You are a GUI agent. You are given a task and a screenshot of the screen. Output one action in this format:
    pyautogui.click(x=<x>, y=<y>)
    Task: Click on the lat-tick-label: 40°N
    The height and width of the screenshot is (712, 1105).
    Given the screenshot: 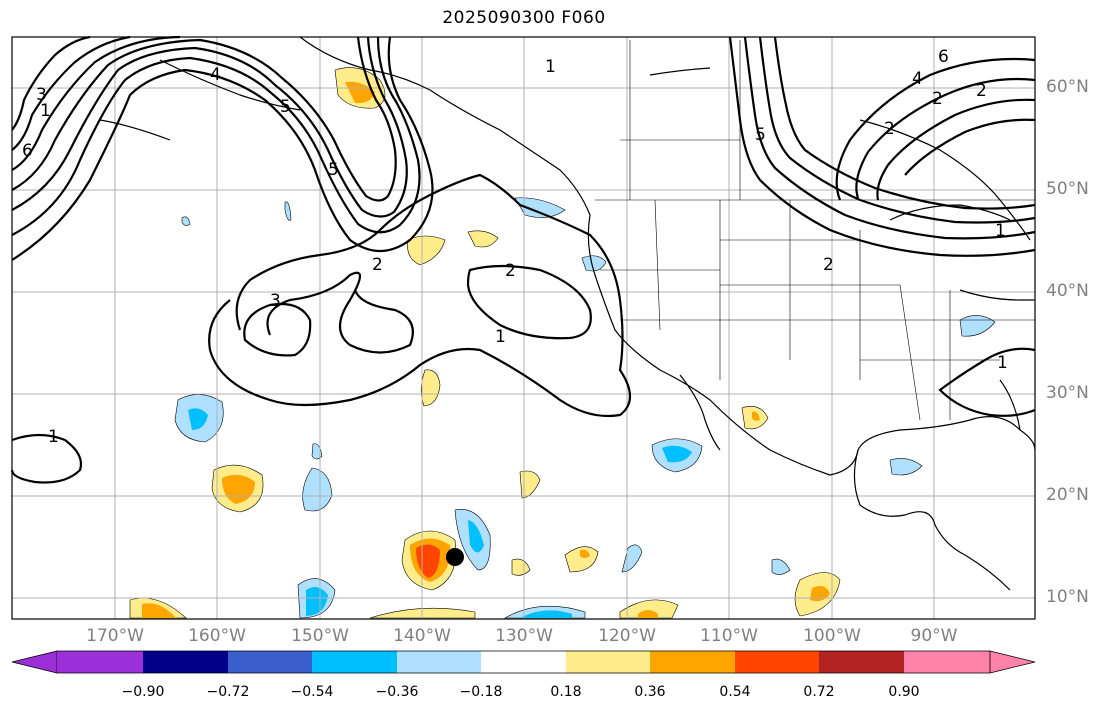 What is the action you would take?
    pyautogui.click(x=1067, y=291)
    